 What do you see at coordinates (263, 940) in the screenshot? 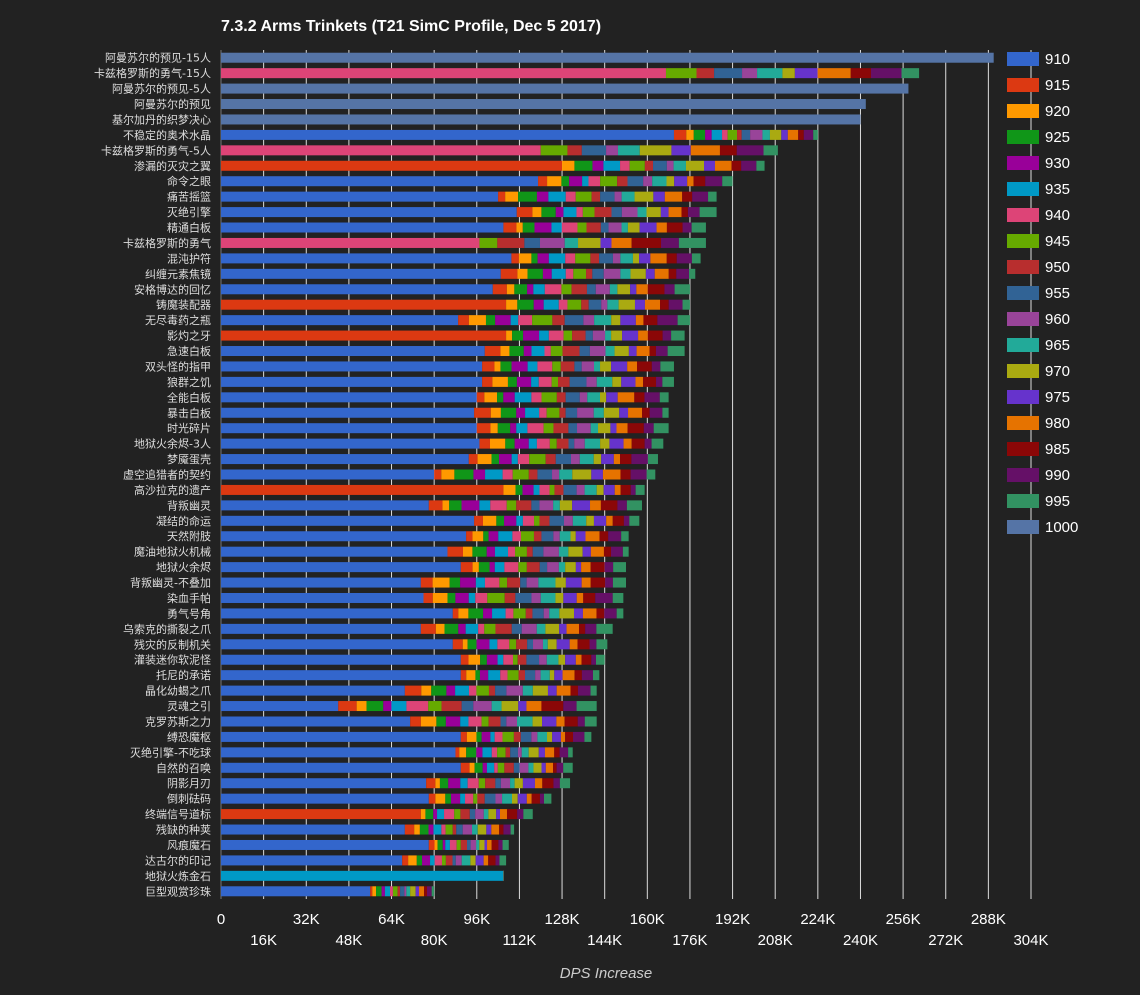
I see `x-tick-label: 16K` at bounding box center [263, 940].